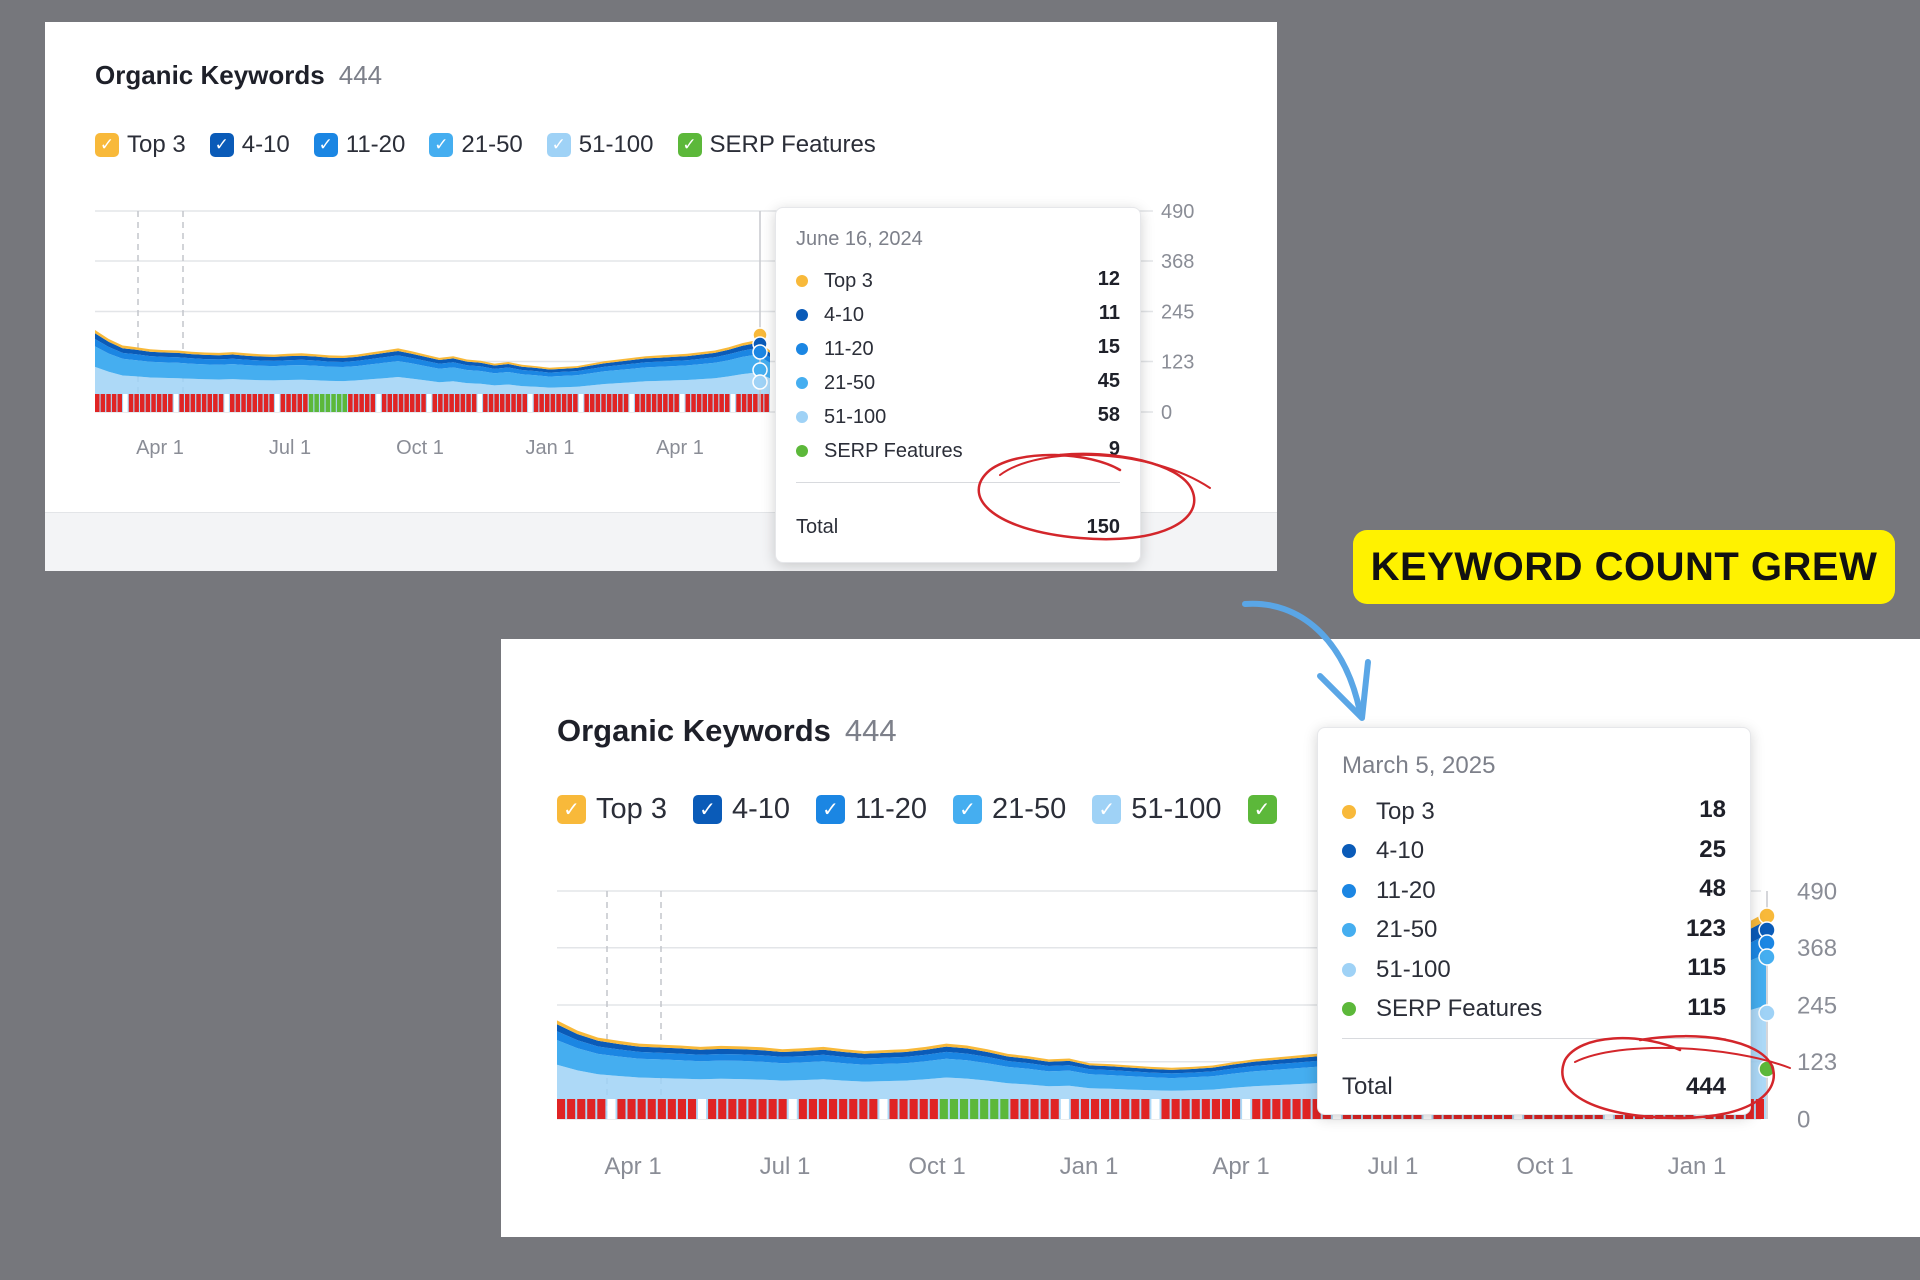  I want to click on tooltip-row-label: 4-10, so click(1400, 851).